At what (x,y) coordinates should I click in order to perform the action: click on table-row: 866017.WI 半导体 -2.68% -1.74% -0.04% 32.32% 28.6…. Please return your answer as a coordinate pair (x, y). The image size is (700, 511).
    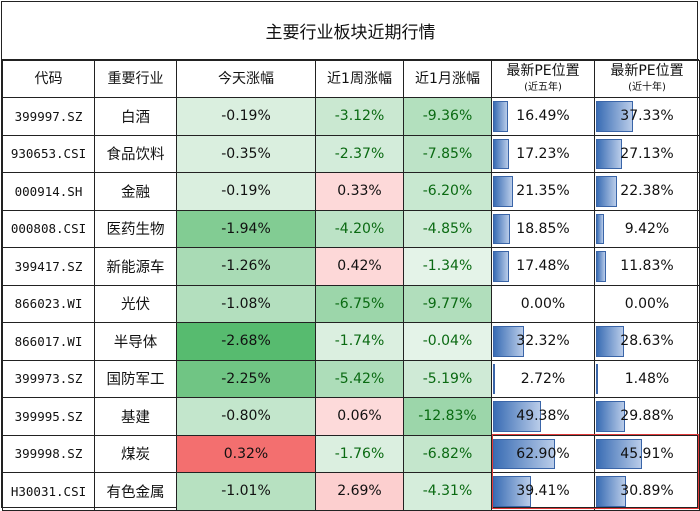
    Looking at the image, I should click on (351, 341).